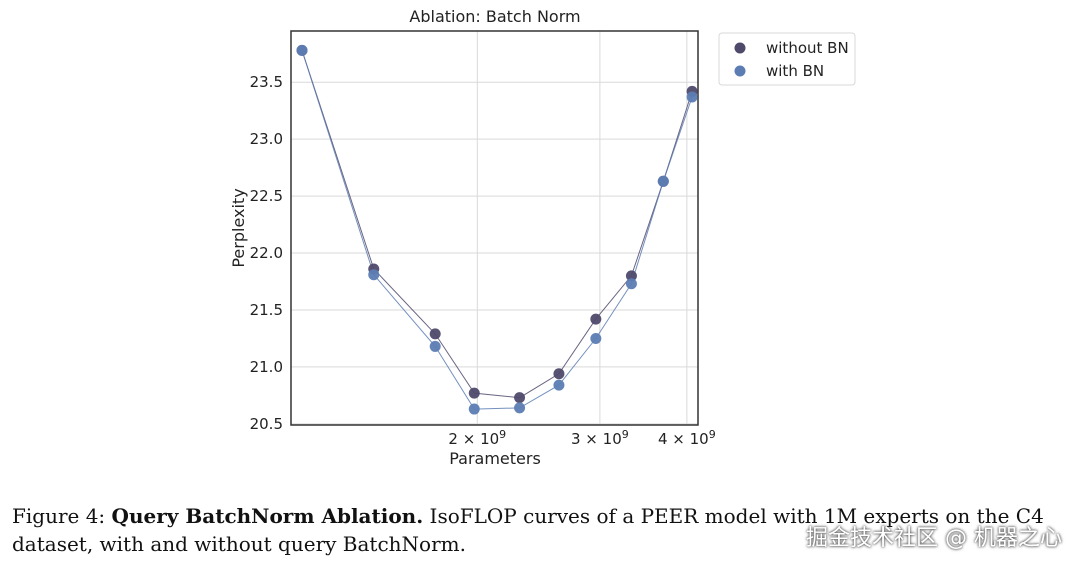 The width and height of the screenshot is (1080, 564). Describe the element at coordinates (266, 310) in the screenshot. I see `y-tick-label: 21.5` at that location.